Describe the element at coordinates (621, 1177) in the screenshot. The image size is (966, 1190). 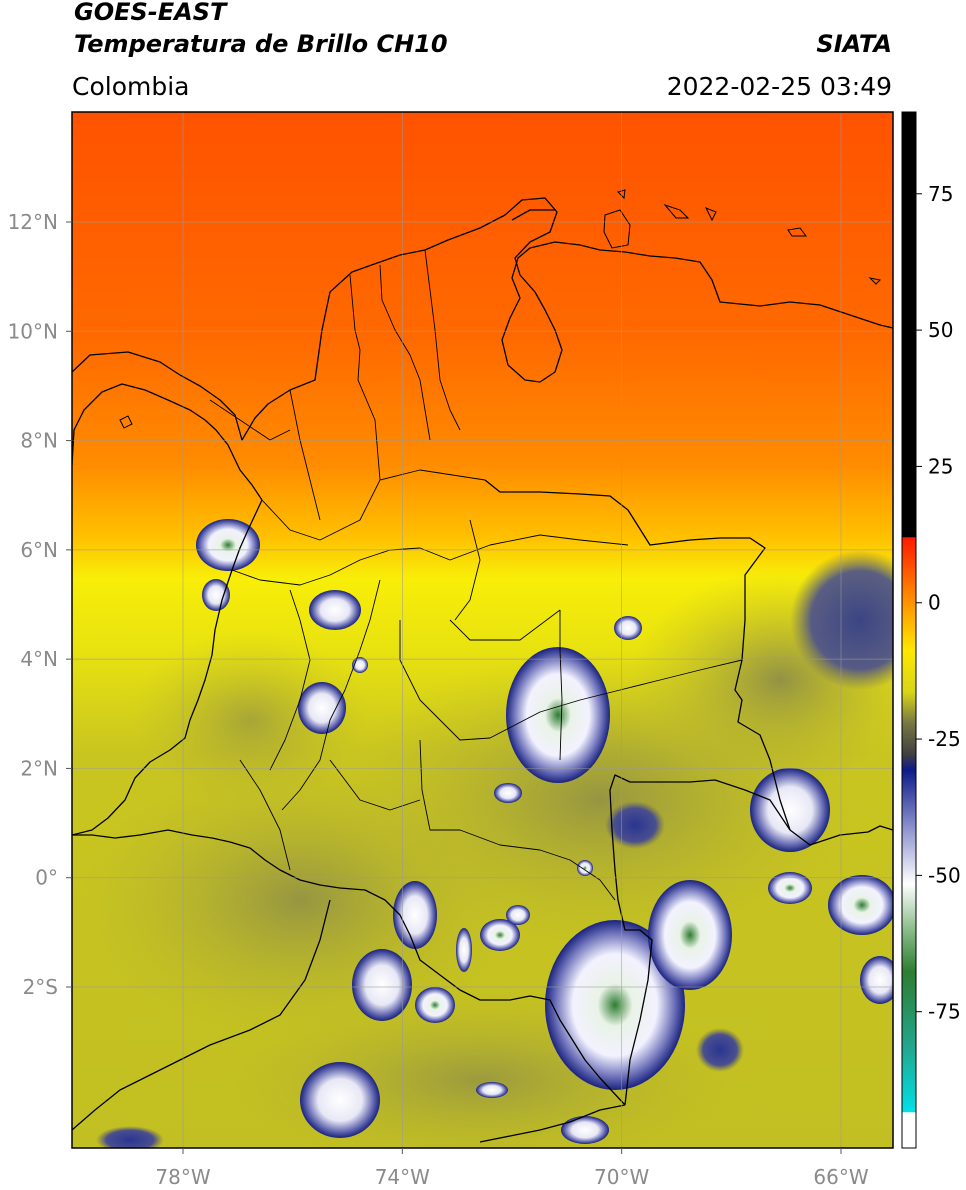
I see `lon-tick-label: 70°W` at that location.